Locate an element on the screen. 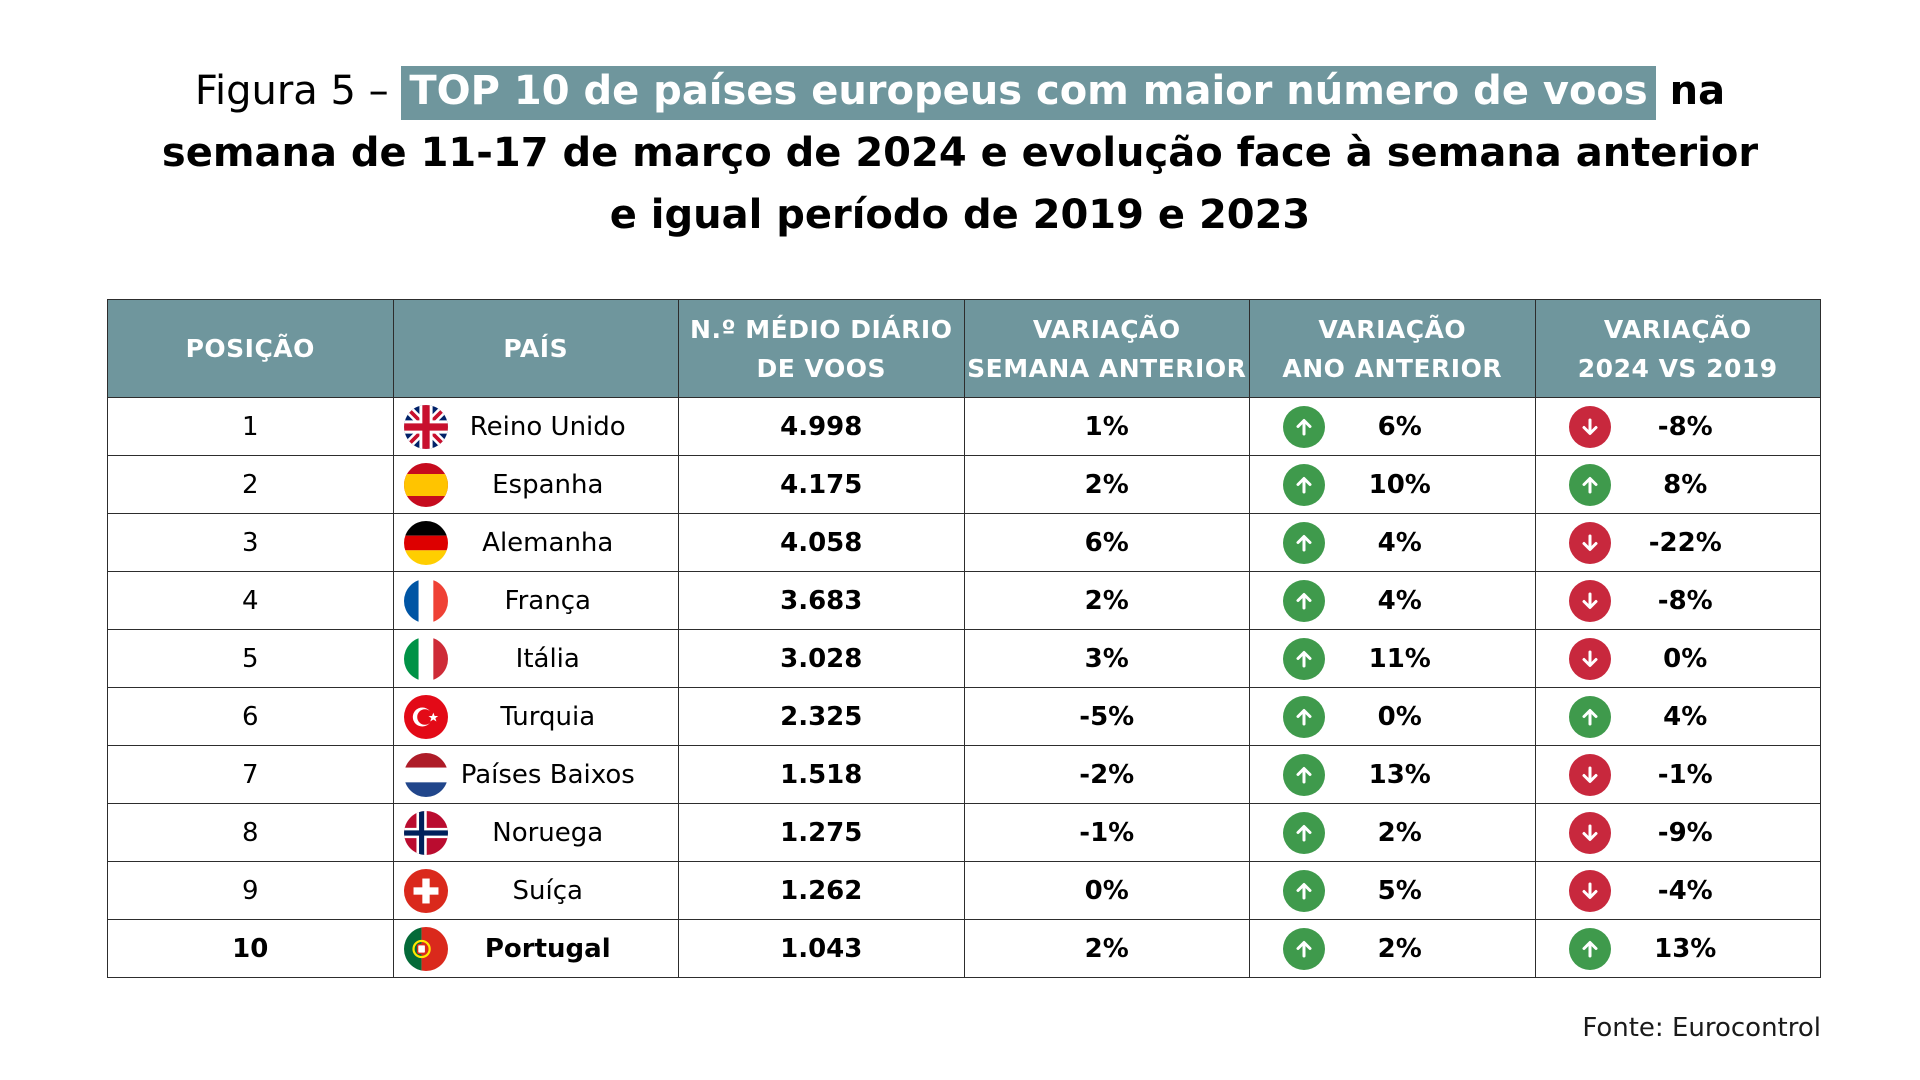  vs2019-variation-value: -22% is located at coordinates (1685, 542).